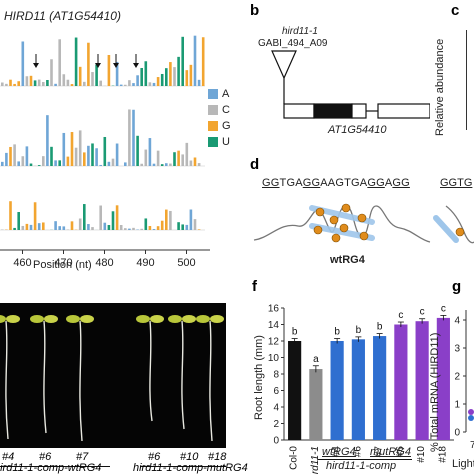  What do you see at coordinates (255, 10) in the screenshot?
I see `panel-b-letter: b` at bounding box center [255, 10].